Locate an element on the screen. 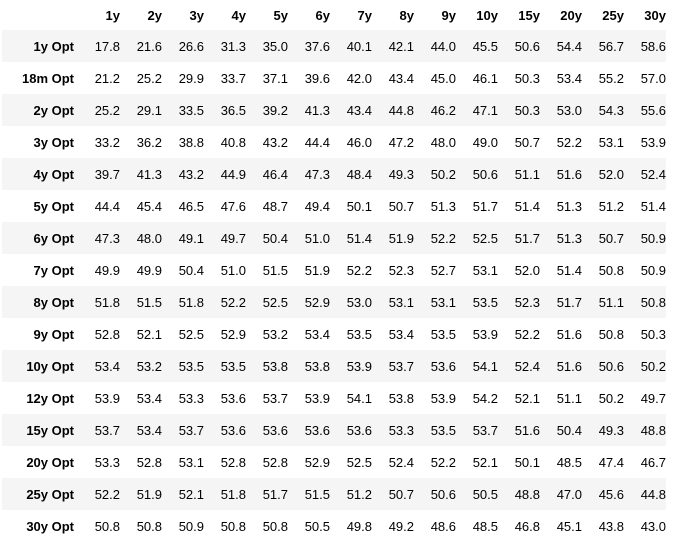 This screenshot has height=548, width=680. table-cell: 52.0 is located at coordinates (527, 270).